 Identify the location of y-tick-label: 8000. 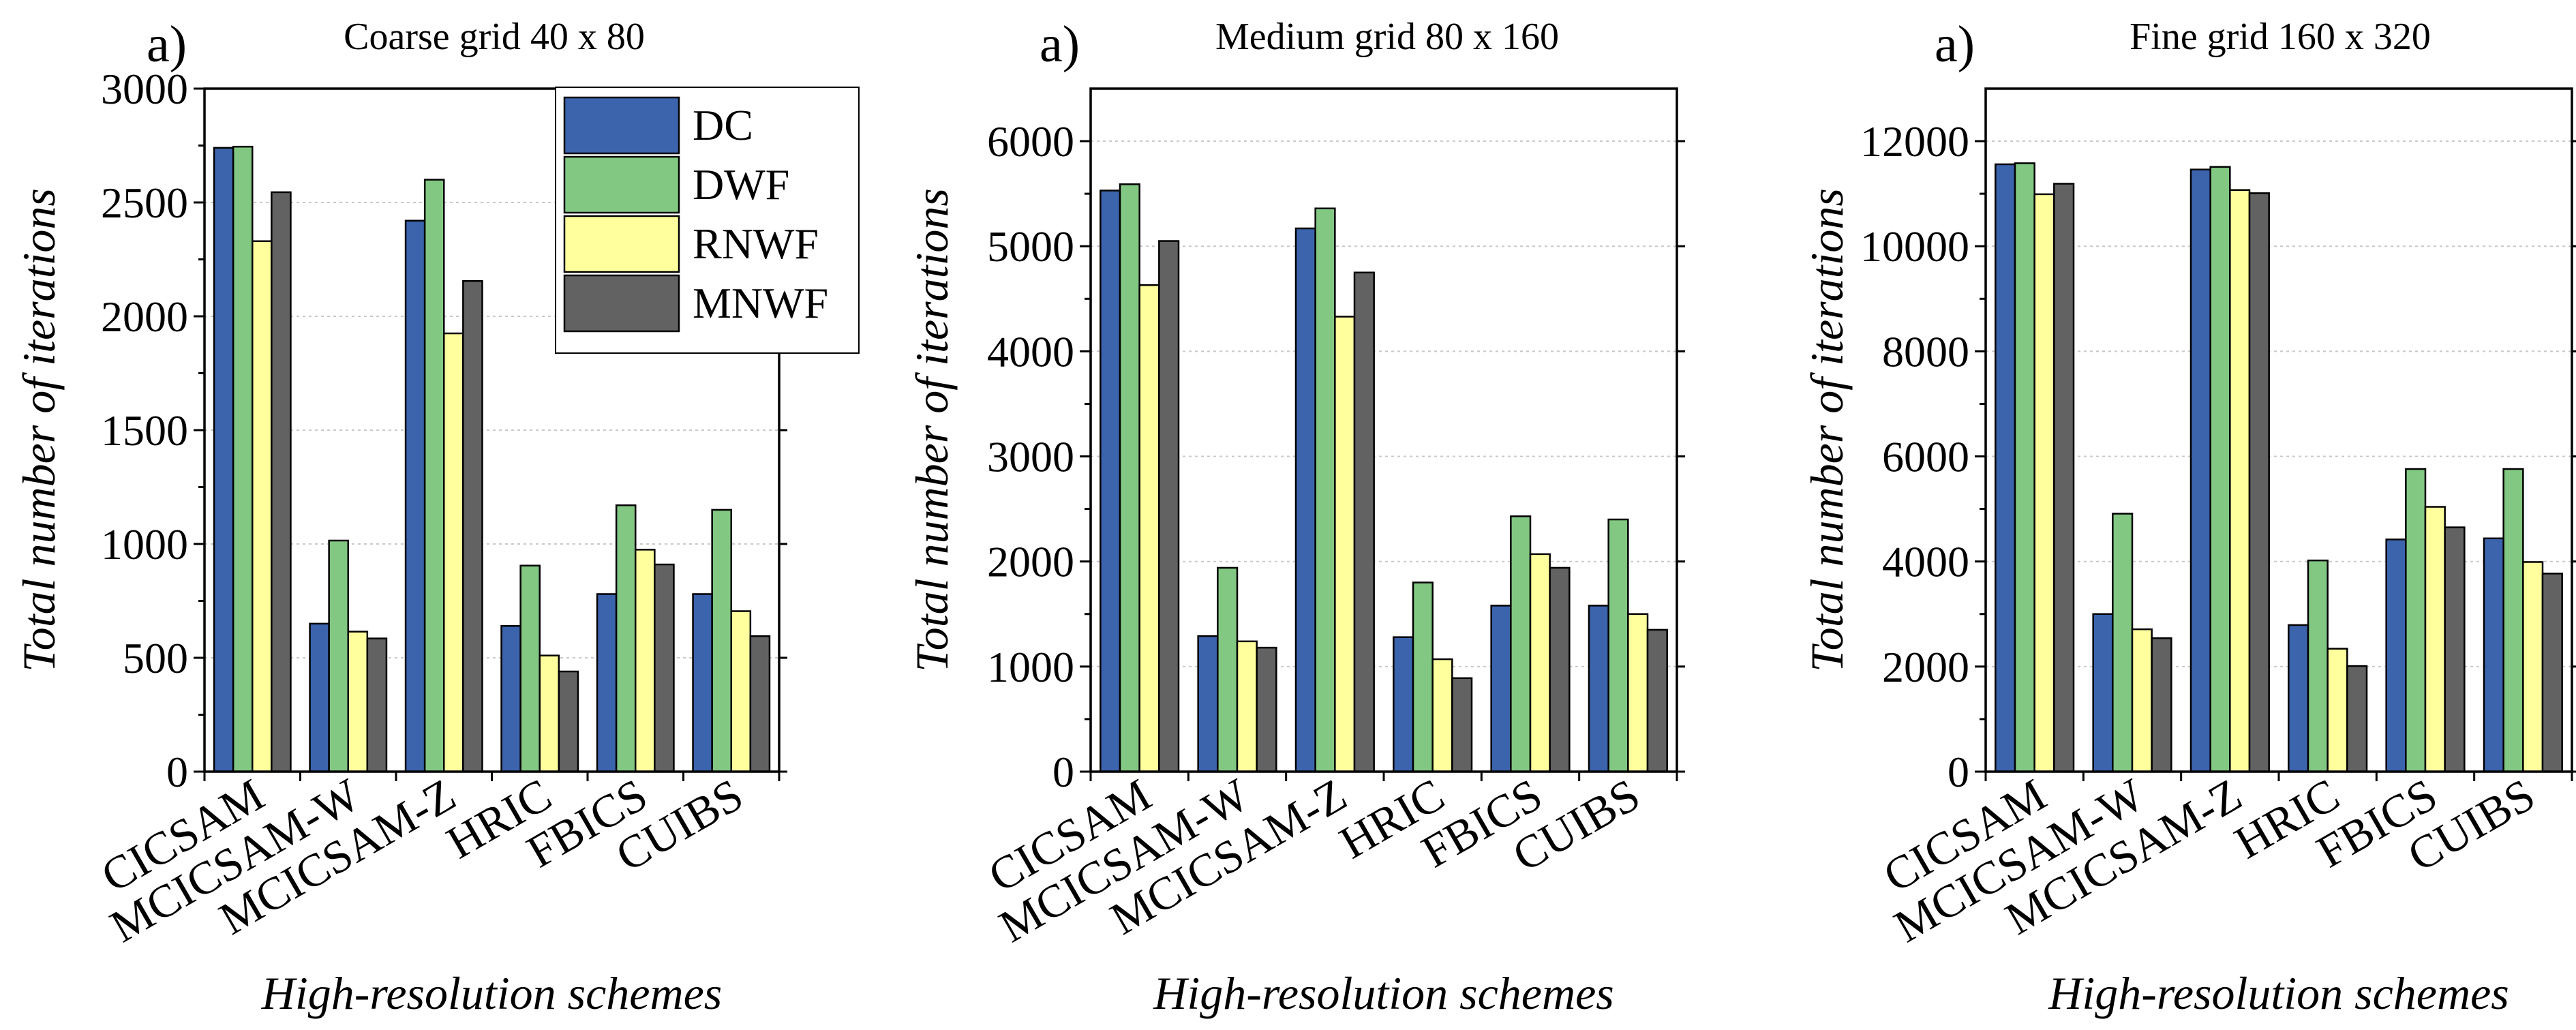
(1926, 351).